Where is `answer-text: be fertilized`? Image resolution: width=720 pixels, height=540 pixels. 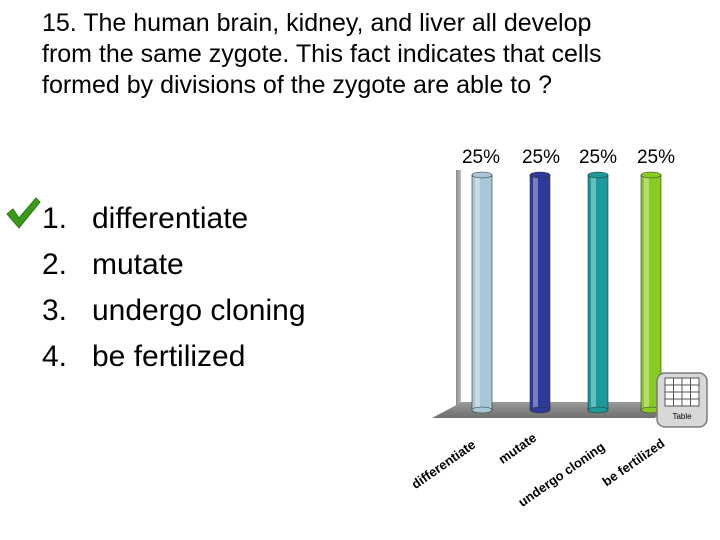
answer-text: be fertilized is located at coordinates (169, 356).